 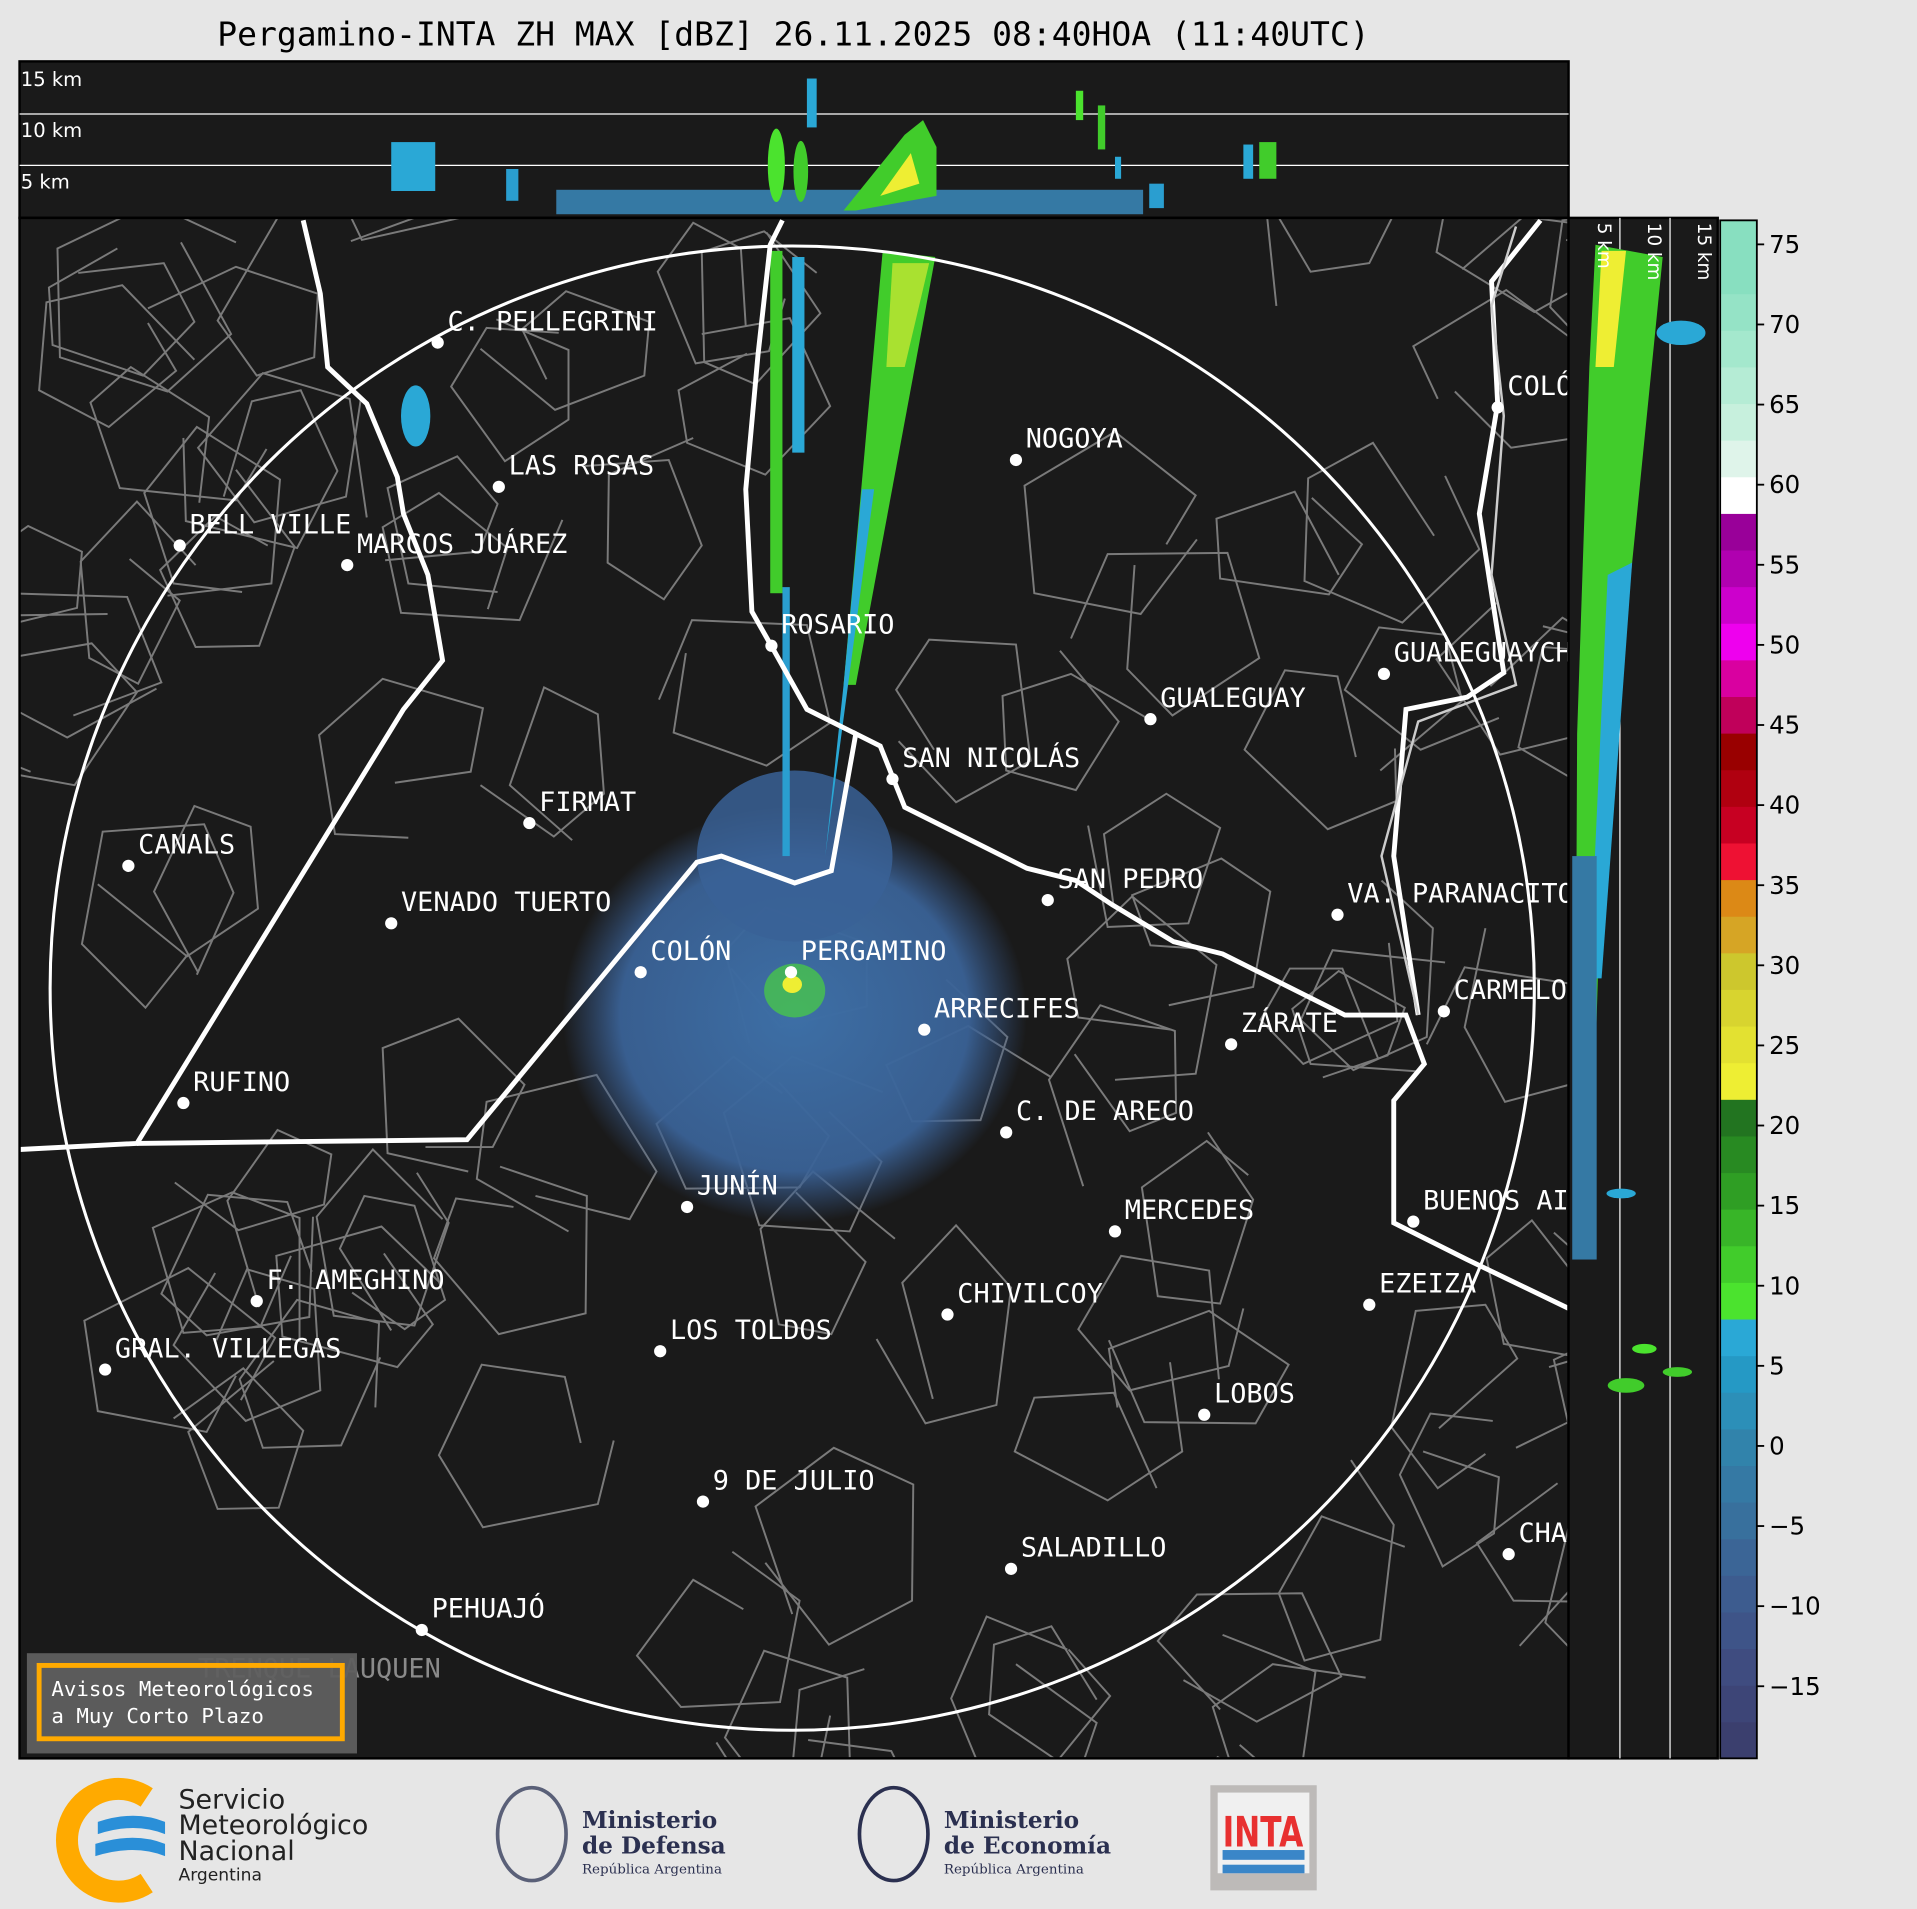 I want to click on river, so click(x=1449, y=621).